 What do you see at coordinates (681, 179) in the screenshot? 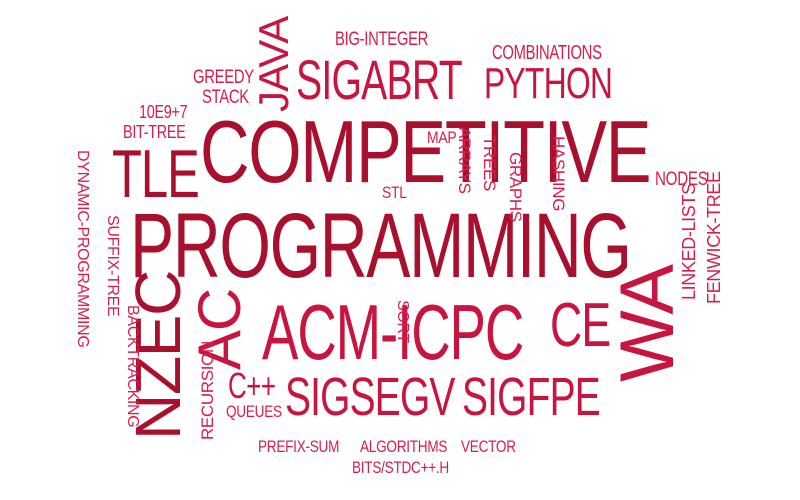
I see `word-nodes: NODES` at bounding box center [681, 179].